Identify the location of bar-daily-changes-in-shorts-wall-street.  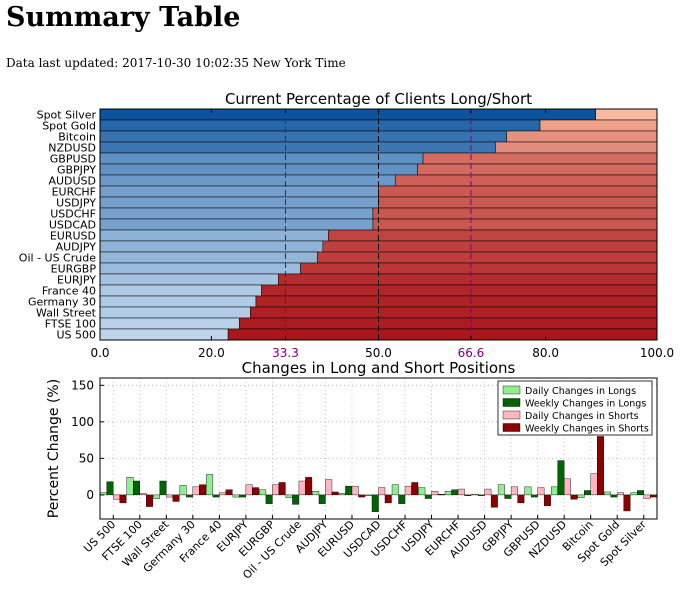
(170, 496).